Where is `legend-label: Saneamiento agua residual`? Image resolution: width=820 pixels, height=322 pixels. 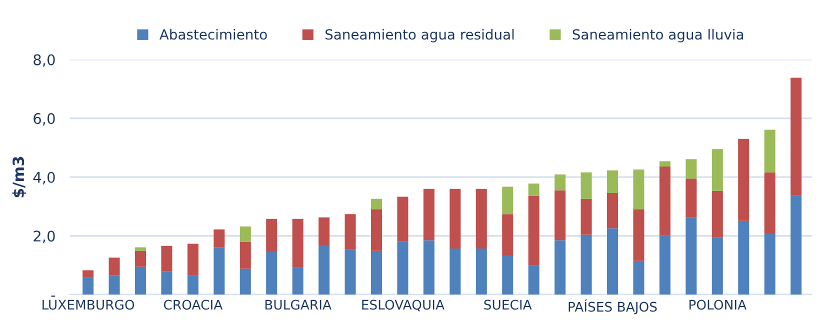
legend-label: Saneamiento agua residual is located at coordinates (419, 35).